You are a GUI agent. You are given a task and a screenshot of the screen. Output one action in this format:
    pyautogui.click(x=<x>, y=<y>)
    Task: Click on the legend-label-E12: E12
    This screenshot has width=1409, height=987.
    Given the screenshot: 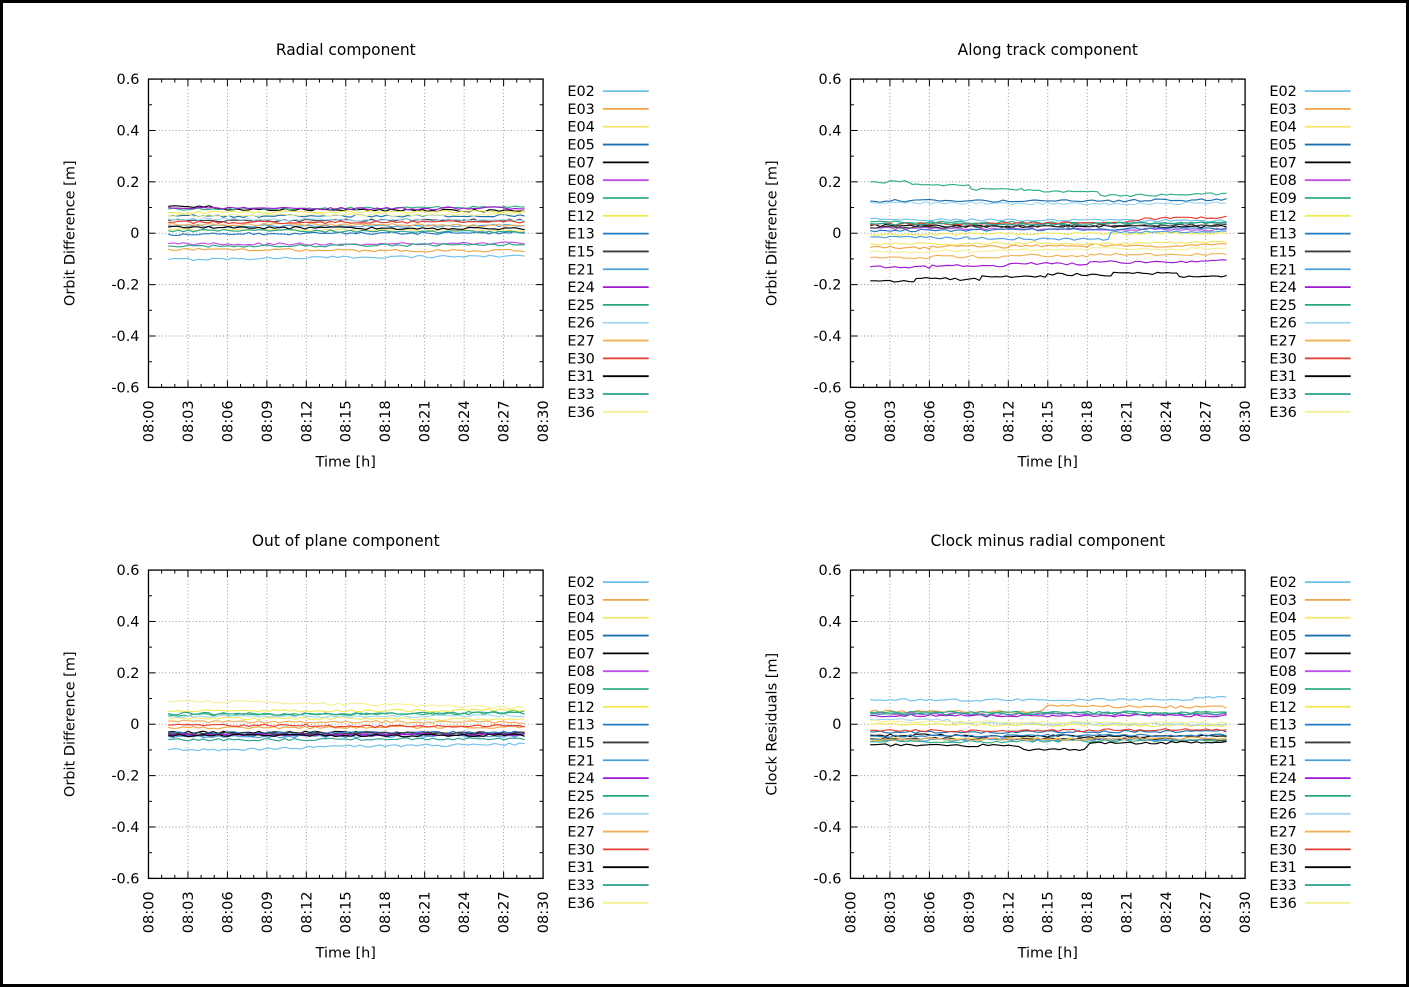 What is the action you would take?
    pyautogui.click(x=1282, y=217)
    